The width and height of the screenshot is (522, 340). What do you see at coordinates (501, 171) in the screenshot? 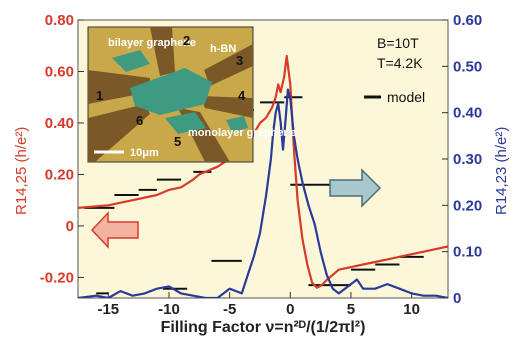
I see `y-axis-right-label: R14,23 (h/e²)` at bounding box center [501, 171].